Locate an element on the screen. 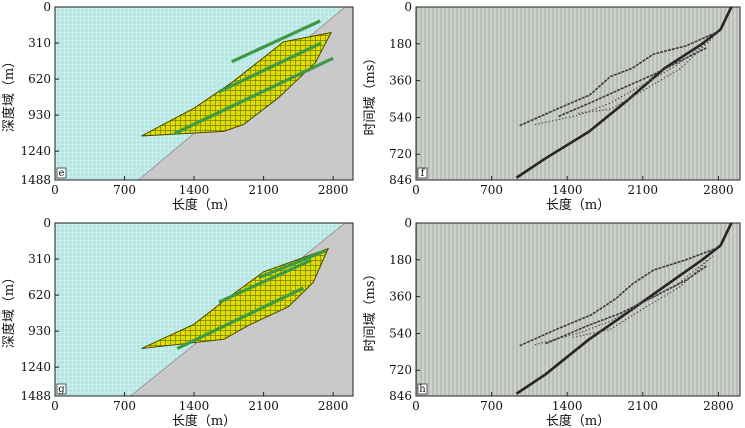  middle-reflection is located at coordinates (632, 82).